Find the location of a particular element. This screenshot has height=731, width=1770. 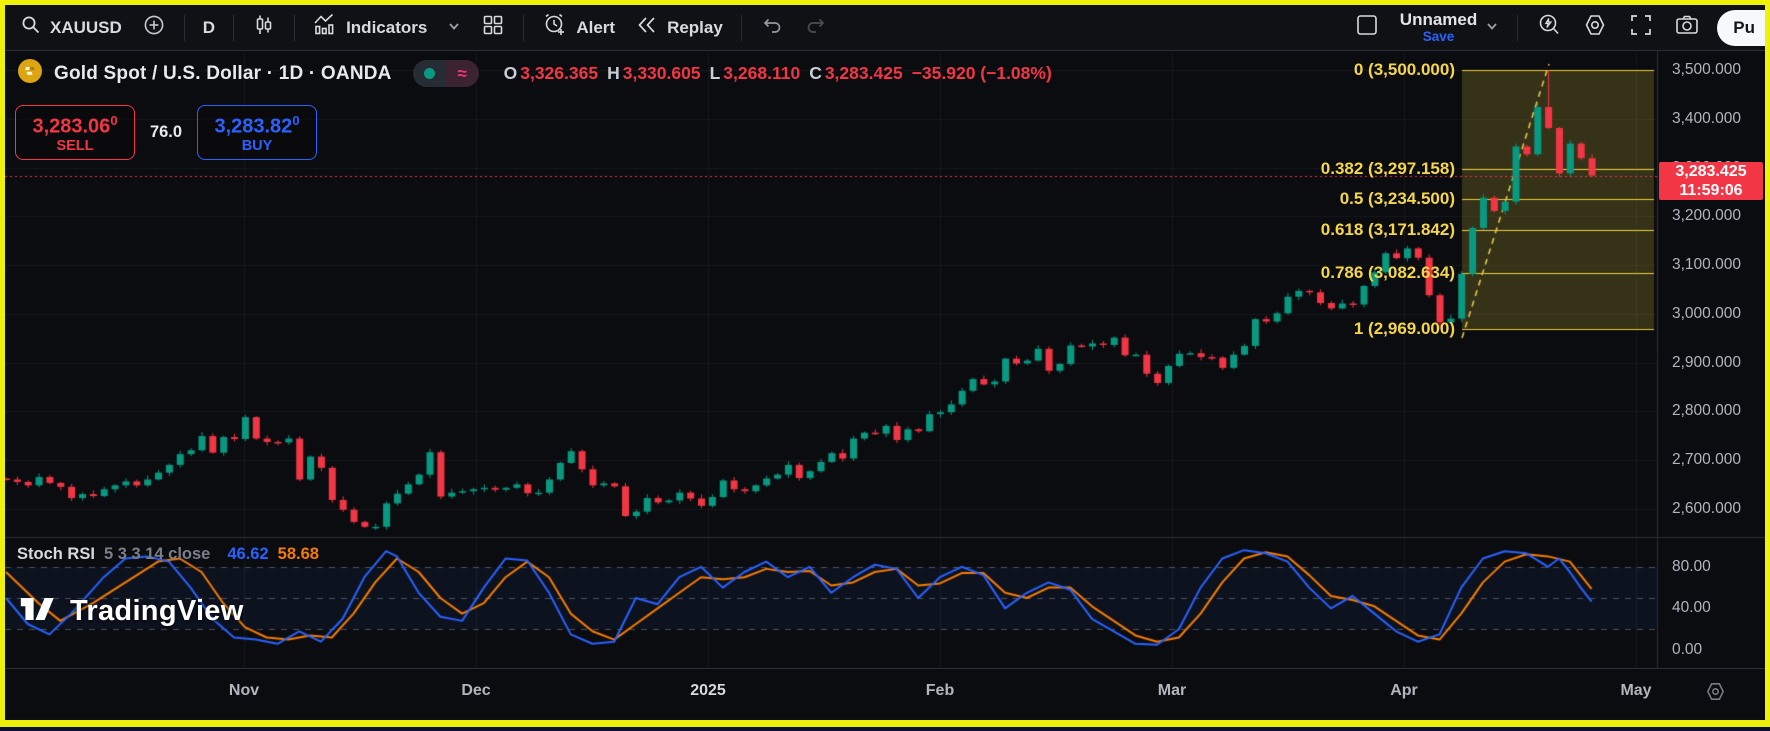

tradingview-logo-text: TradingView is located at coordinates (157, 611).